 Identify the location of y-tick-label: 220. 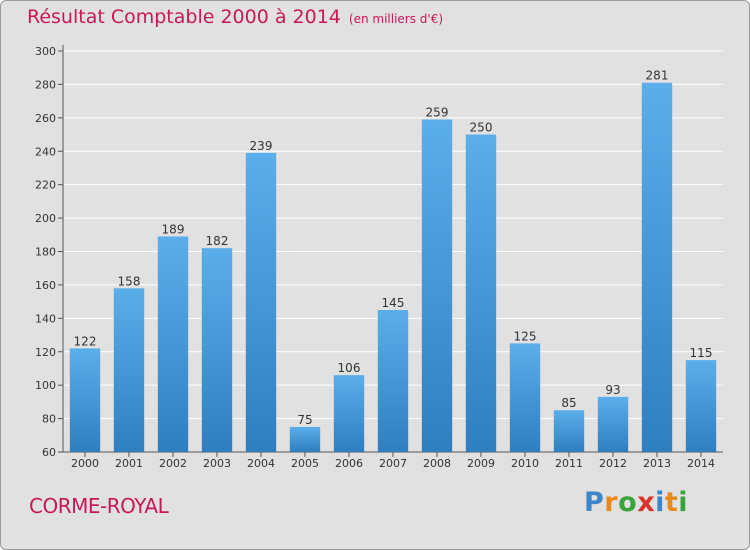
(45, 185).